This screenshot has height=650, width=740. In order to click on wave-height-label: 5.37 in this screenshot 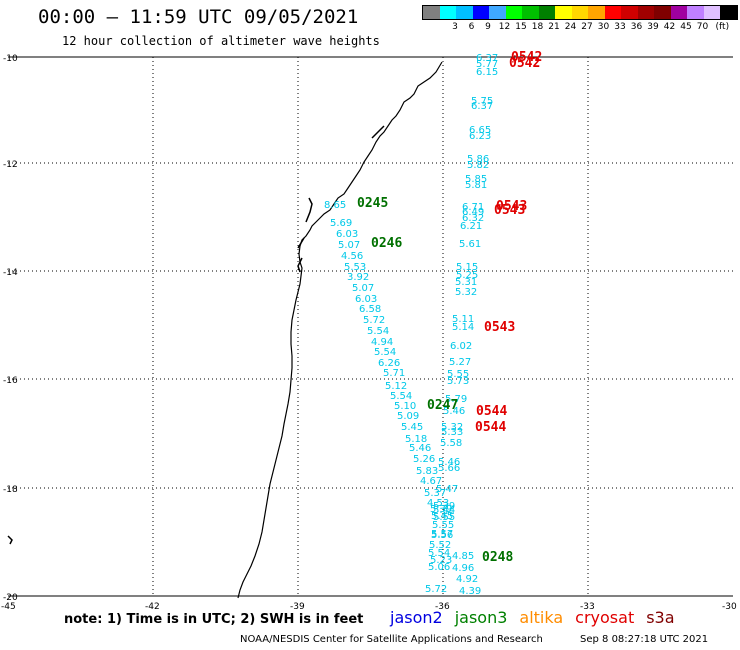, I will do `click(435, 493)`.